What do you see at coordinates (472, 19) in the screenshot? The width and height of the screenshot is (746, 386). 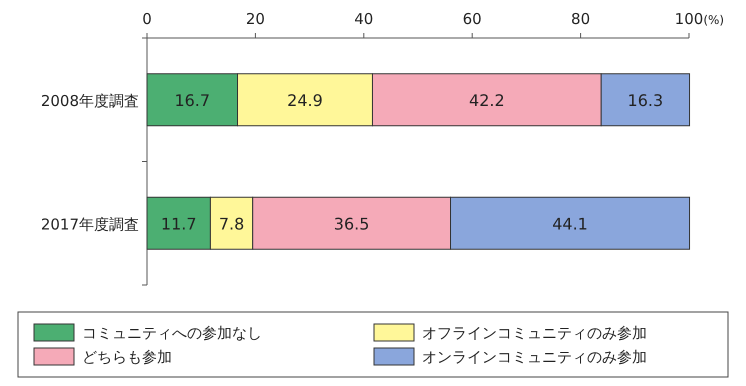 I see `x-tick-label: 60` at bounding box center [472, 19].